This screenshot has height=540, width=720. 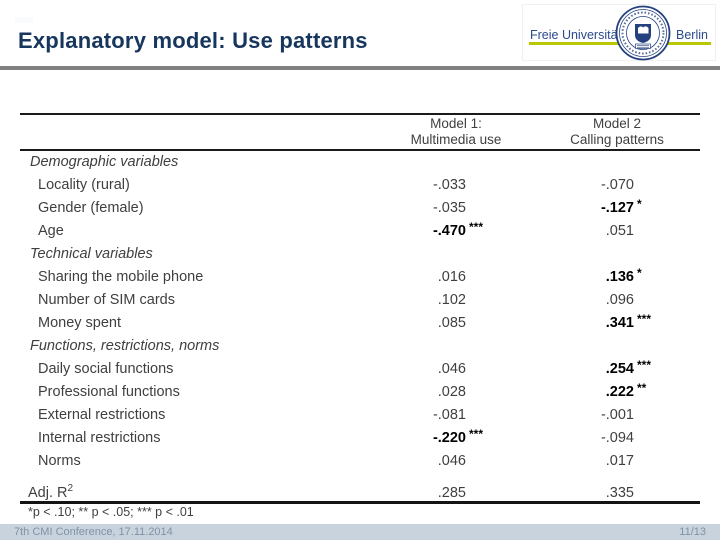 What do you see at coordinates (360, 502) in the screenshot?
I see `table-bottom-border` at bounding box center [360, 502].